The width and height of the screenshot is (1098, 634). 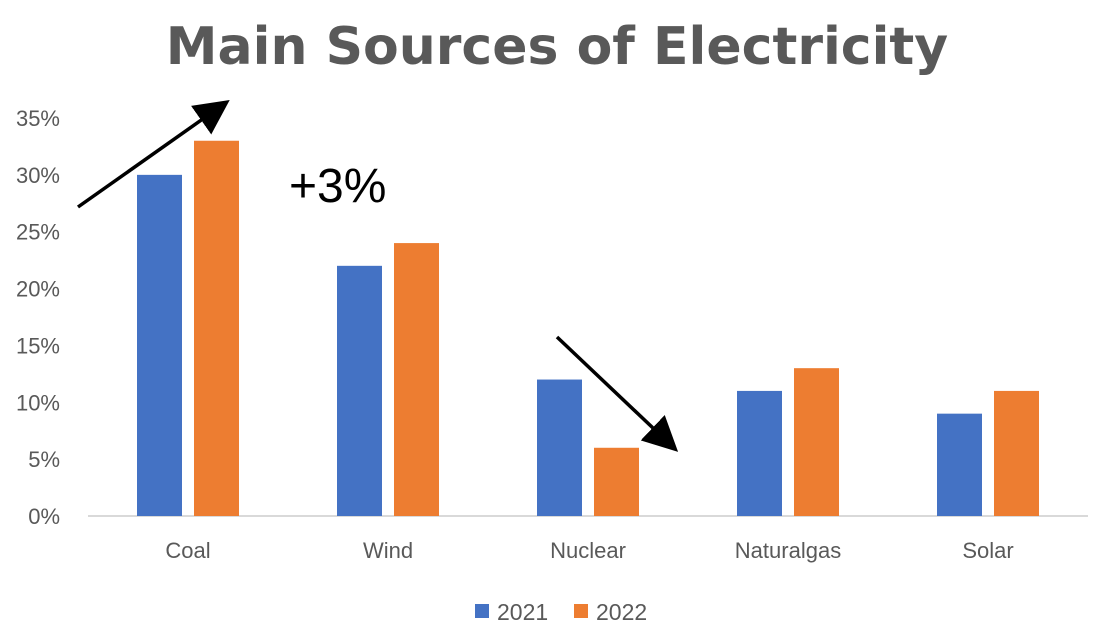 What do you see at coordinates (359, 390) in the screenshot?
I see `bar-wind-2021` at bounding box center [359, 390].